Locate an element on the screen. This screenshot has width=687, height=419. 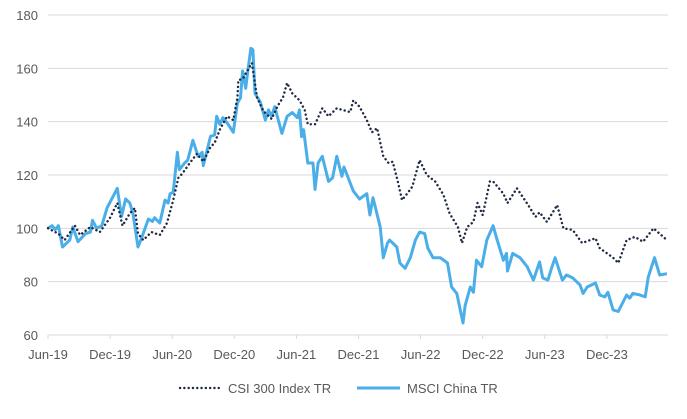
x-tick-label: Jun-21 is located at coordinates (297, 354).